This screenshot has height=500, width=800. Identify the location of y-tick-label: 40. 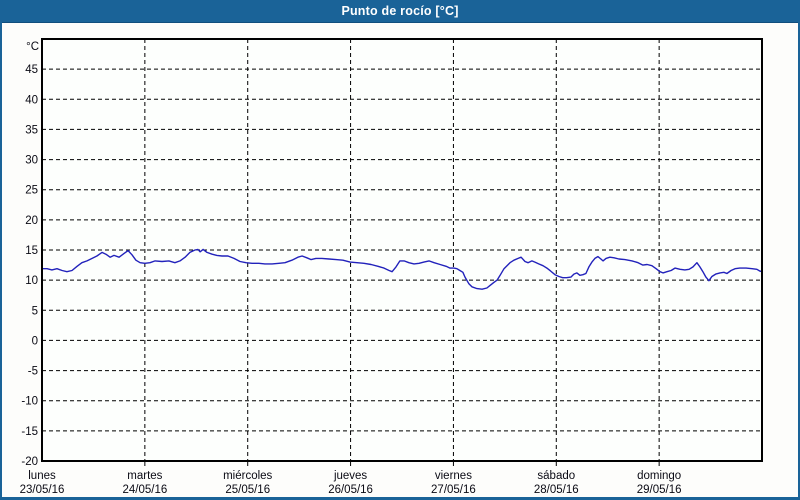
(31, 100).